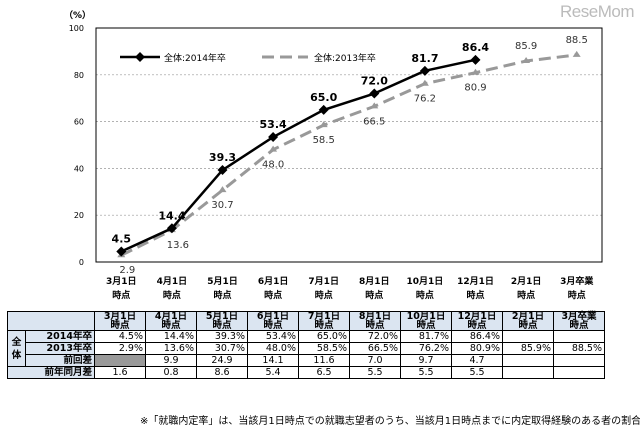  What do you see at coordinates (323, 97) in the screenshot?
I see `data-label-2014: 65.0` at bounding box center [323, 97].